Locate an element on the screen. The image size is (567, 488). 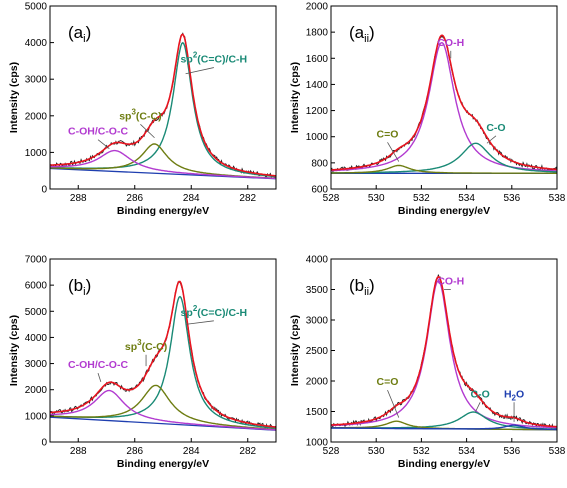
y-tick-label: 2500 is located at coordinates (317, 351).